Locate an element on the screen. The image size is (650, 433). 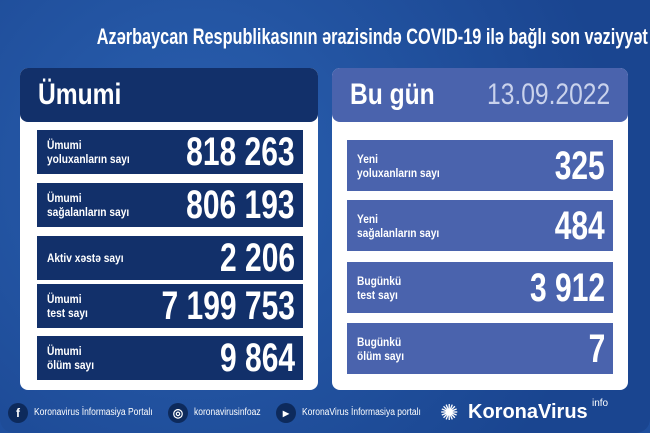
youtube-link: ▶ KoronaVirus İnformasiya portalı is located at coordinates (353, 413).